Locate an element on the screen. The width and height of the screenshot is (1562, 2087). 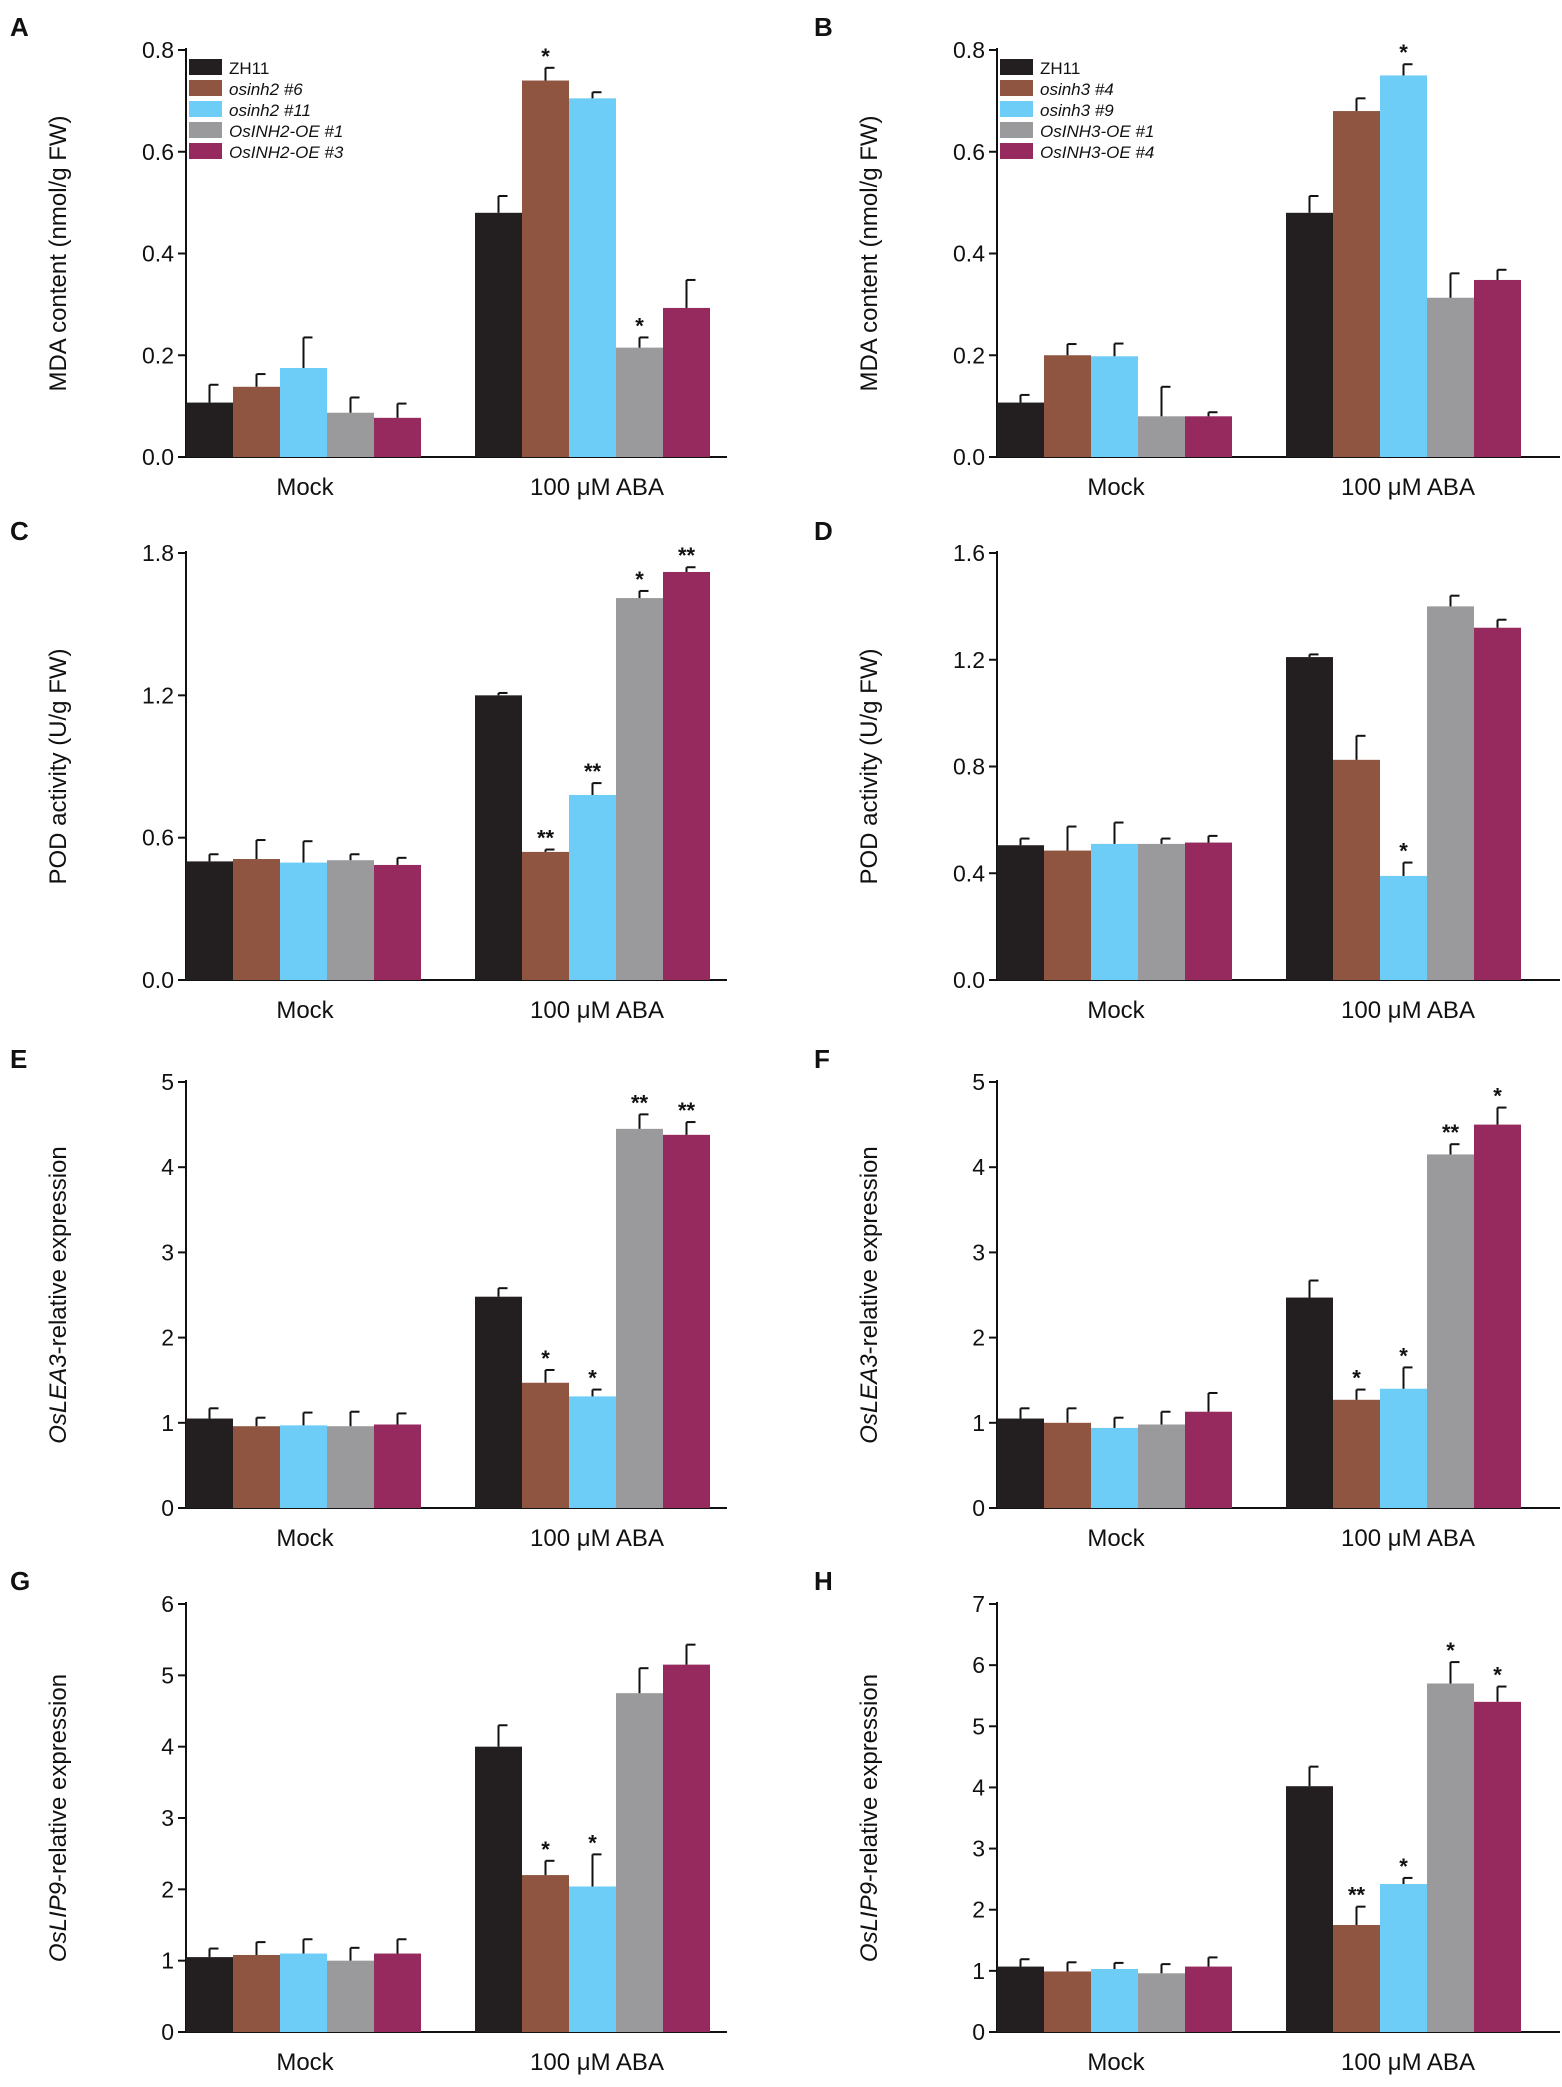
y-tick-label: 1.6 is located at coordinates (969, 553).